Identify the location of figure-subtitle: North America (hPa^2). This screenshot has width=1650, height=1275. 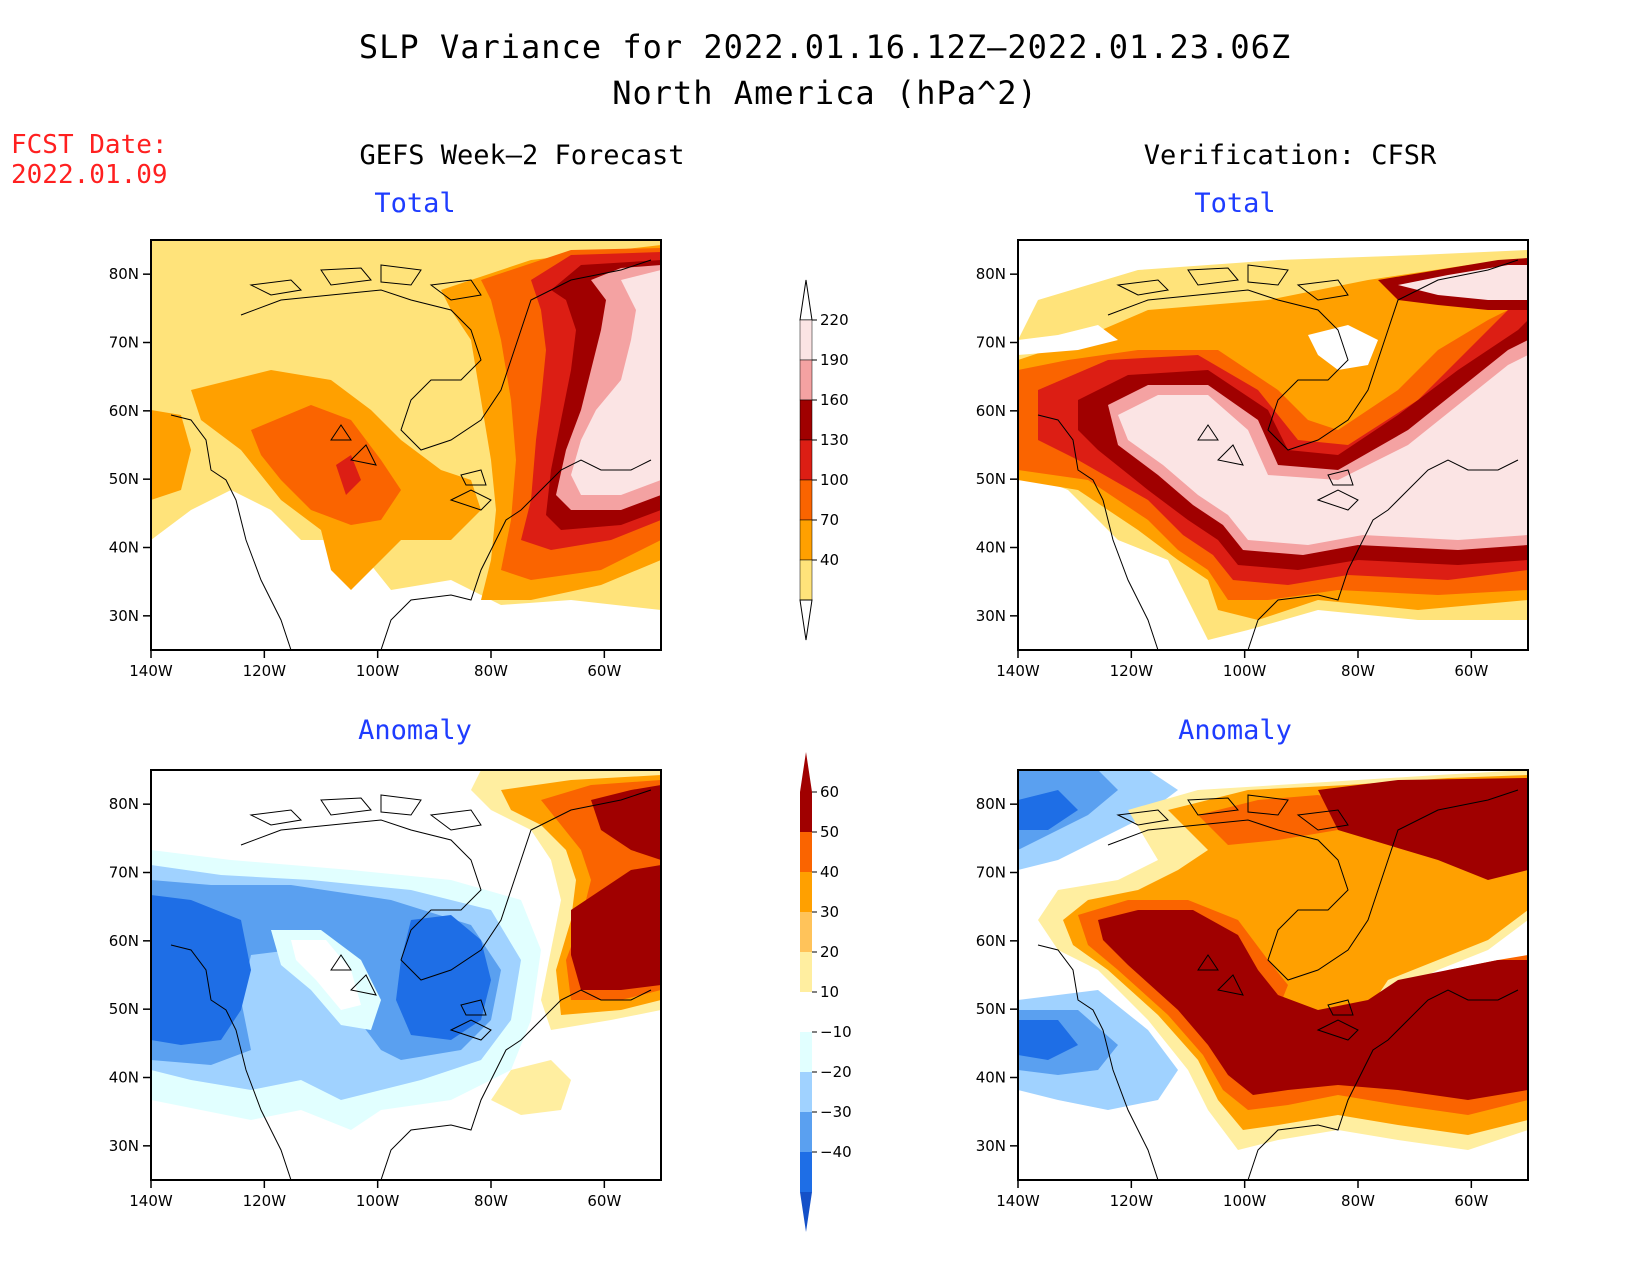
(825, 93).